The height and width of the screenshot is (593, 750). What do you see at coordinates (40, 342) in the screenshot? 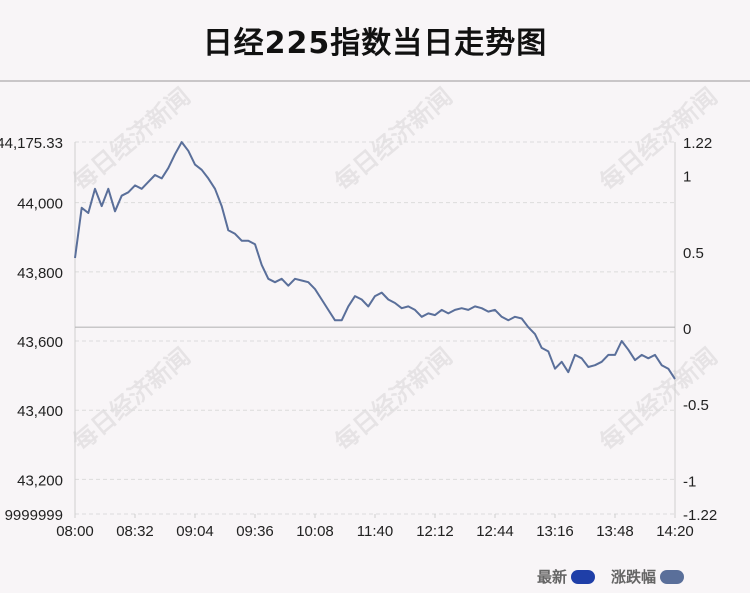
I see `y-left-tick-label: 43,600` at bounding box center [40, 342].